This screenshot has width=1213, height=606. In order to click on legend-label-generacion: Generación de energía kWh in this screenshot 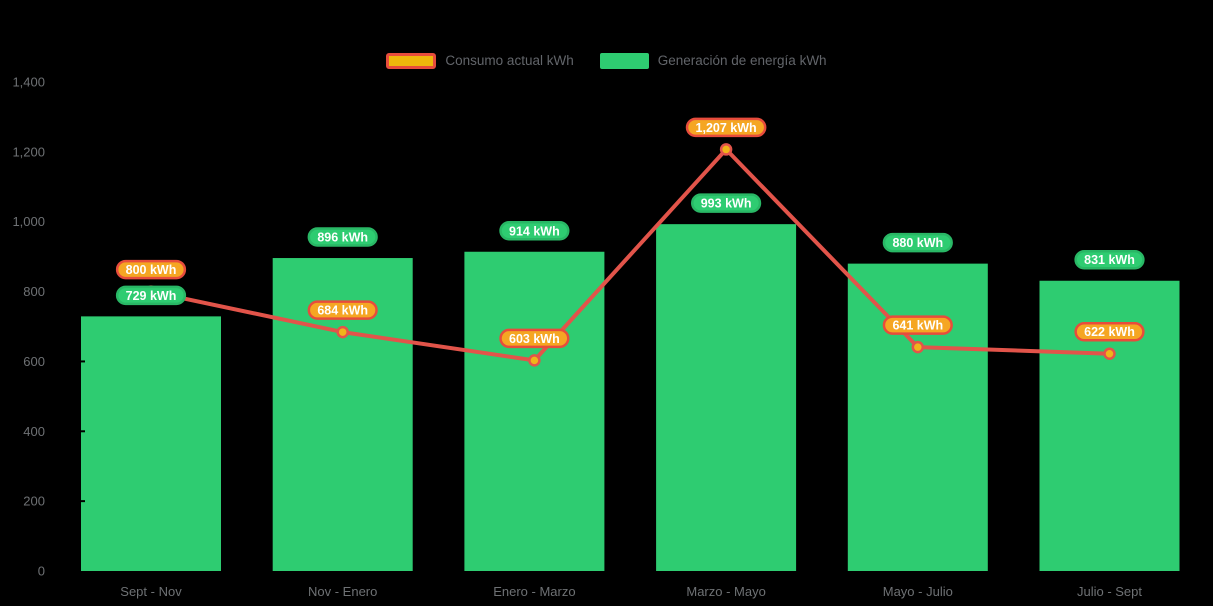, I will do `click(742, 60)`.